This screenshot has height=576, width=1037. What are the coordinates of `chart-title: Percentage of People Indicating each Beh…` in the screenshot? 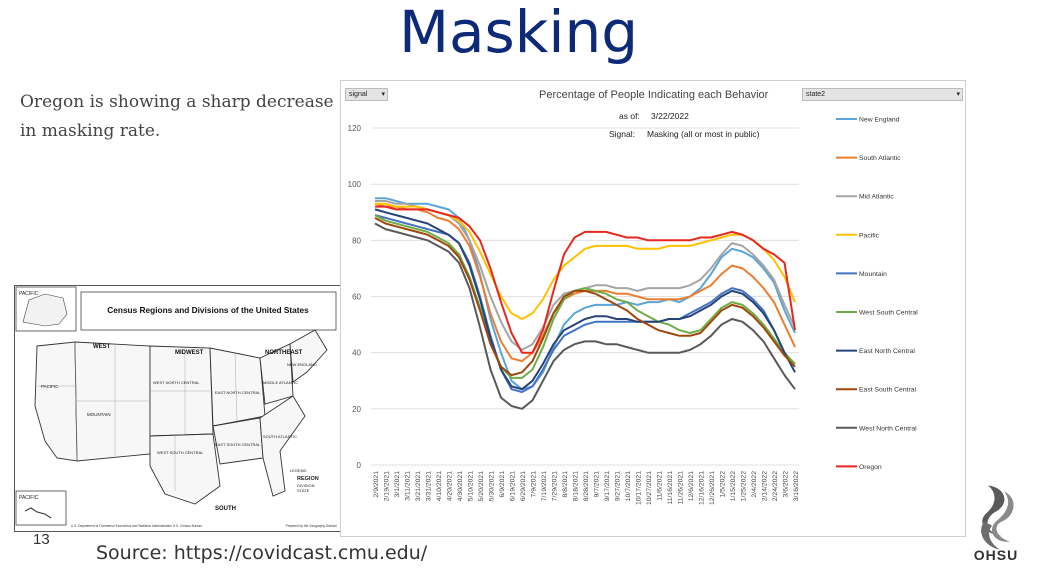 It's located at (654, 95).